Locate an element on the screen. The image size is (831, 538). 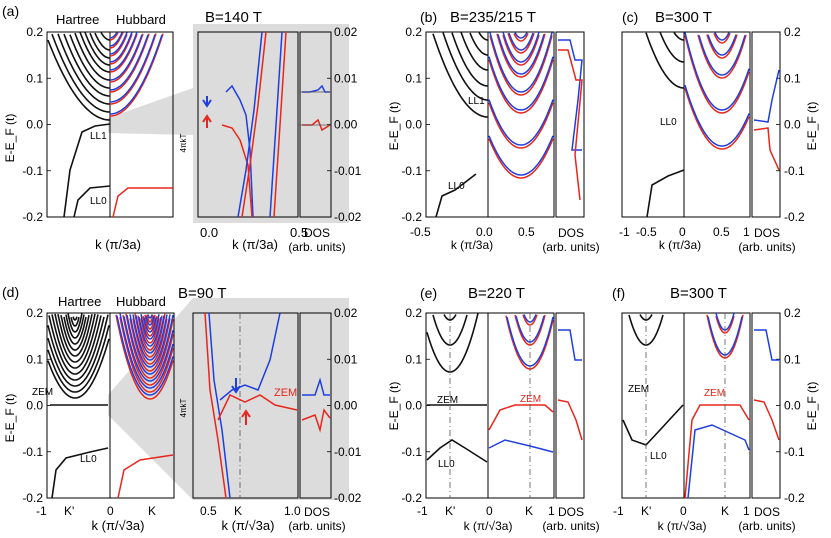
inset-zem-label-d: ZEM is located at coordinates (285, 393).